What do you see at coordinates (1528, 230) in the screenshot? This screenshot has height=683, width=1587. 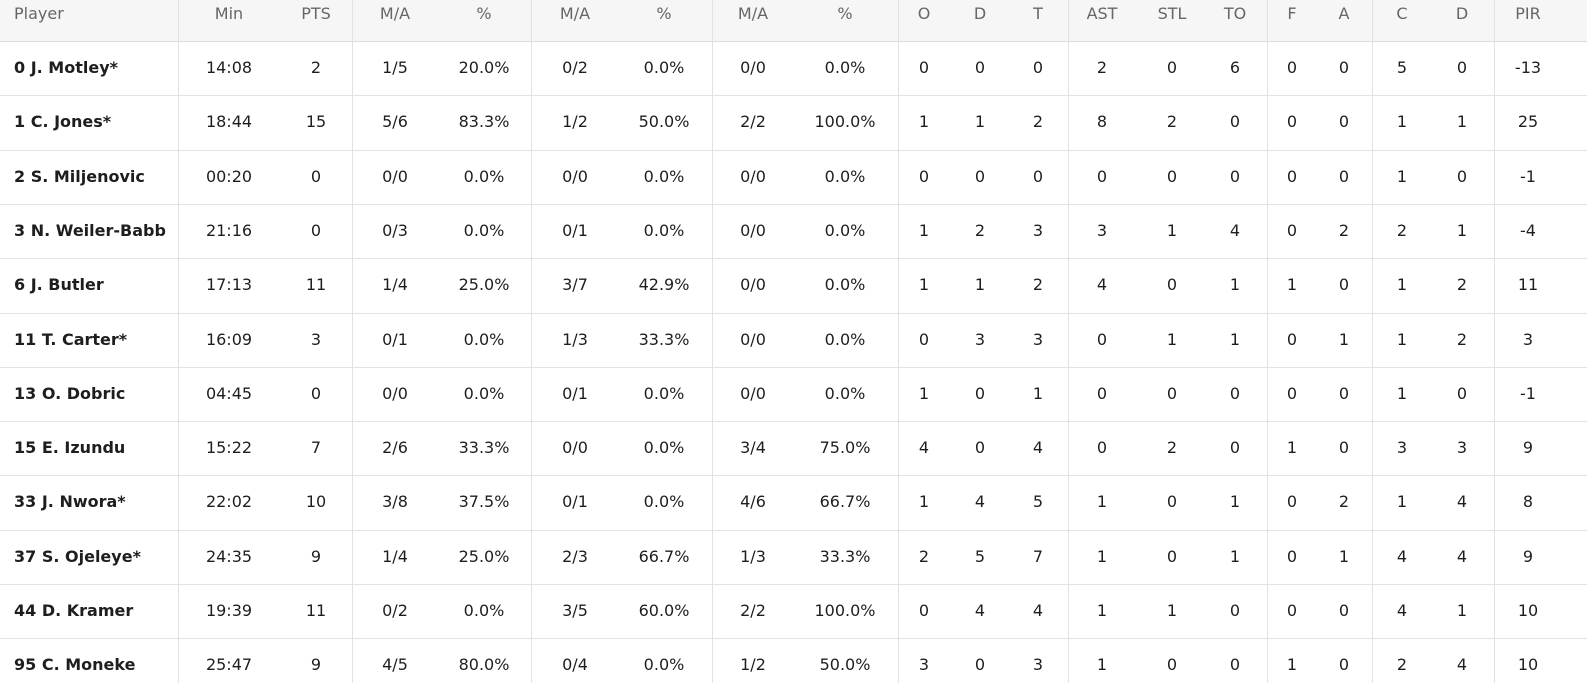 I see `stat-cell: -4` at bounding box center [1528, 230].